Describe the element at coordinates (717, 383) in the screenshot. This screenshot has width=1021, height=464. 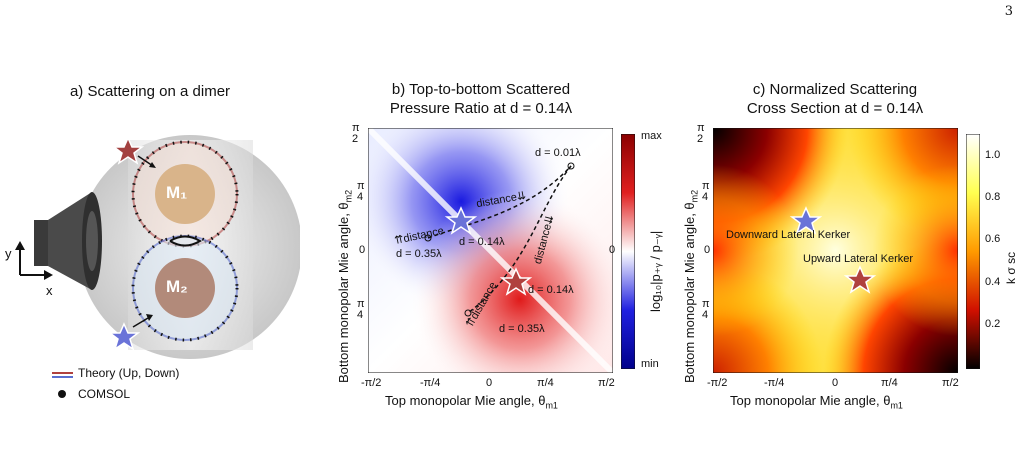
I see `c-xtick-0: -π/2` at that location.